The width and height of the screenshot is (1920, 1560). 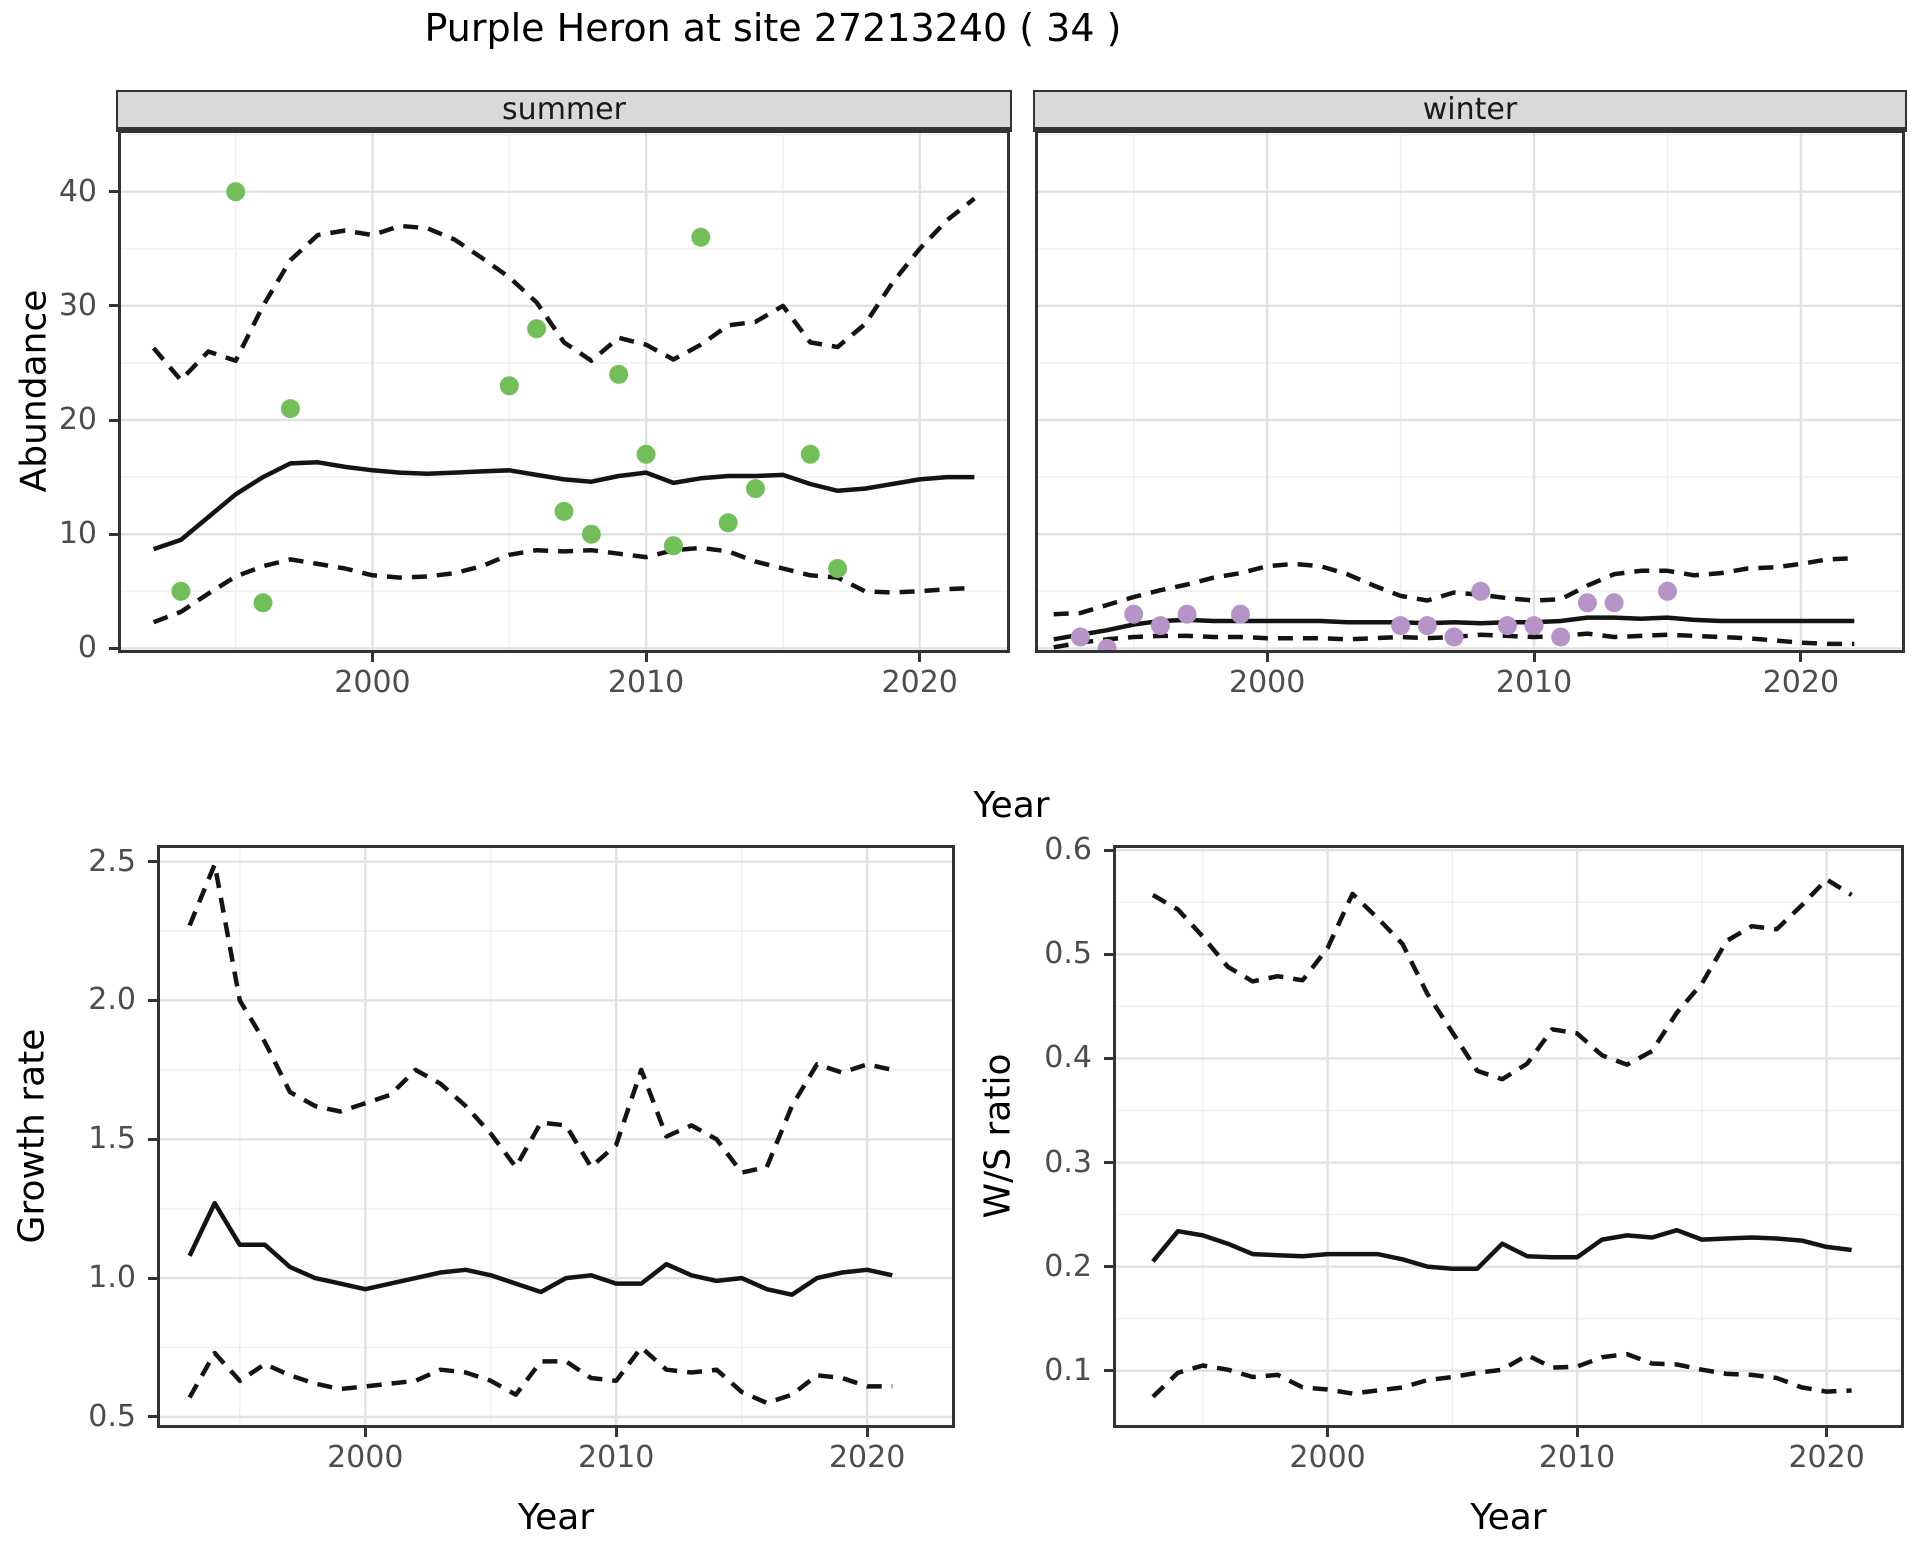 I want to click on ws-upper-ci-line, so click(x=1502, y=979).